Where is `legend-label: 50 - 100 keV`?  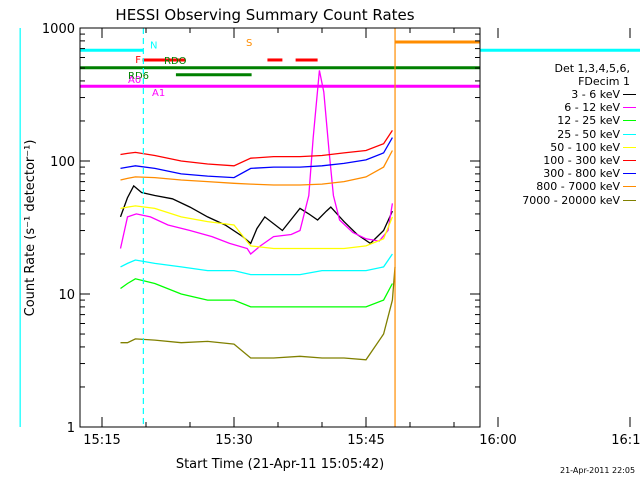
legend-label: 50 - 100 keV is located at coordinates (585, 147).